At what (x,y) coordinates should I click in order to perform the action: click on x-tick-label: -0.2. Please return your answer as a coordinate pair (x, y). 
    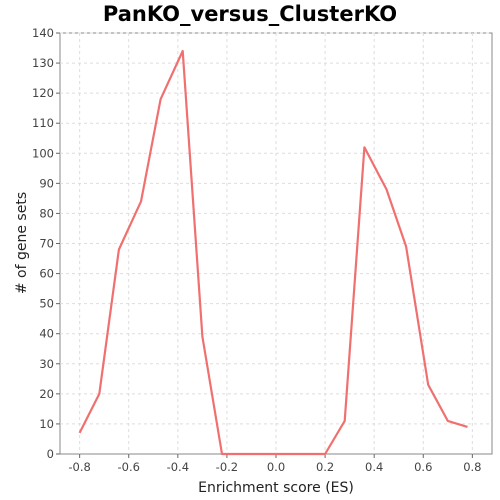
    Looking at the image, I should click on (227, 467).